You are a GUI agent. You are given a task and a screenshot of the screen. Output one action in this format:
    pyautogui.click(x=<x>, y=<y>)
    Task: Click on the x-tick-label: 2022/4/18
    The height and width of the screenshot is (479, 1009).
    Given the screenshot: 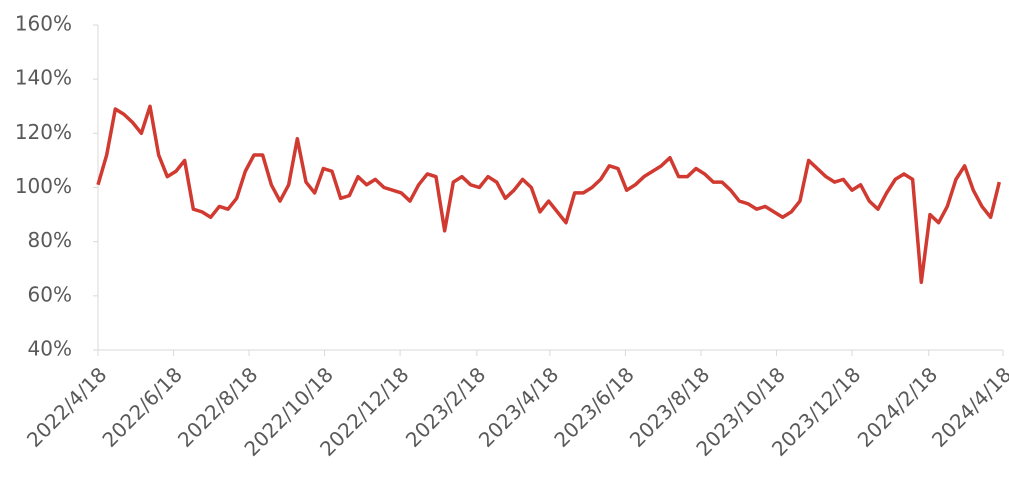 What is the action you would take?
    pyautogui.click(x=66, y=406)
    